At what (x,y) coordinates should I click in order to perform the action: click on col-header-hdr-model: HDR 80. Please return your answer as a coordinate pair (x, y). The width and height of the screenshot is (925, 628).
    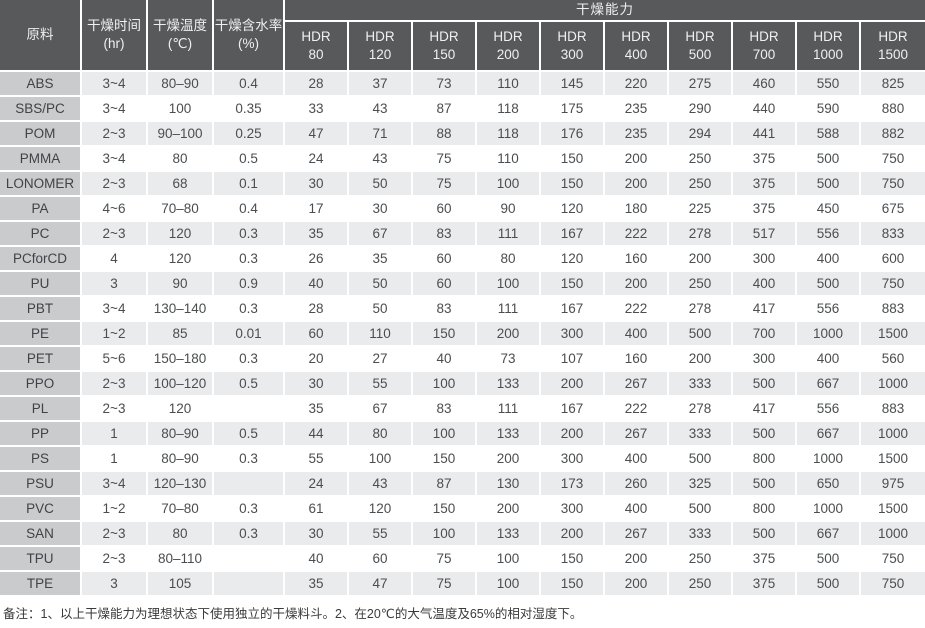
    Looking at the image, I should click on (317, 47).